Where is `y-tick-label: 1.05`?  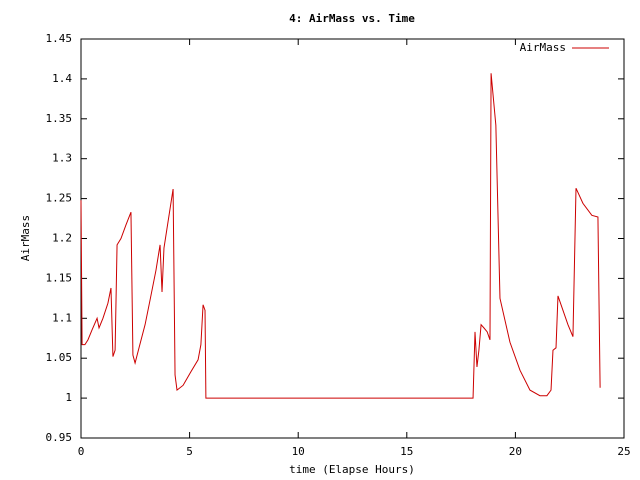 y-tick-label: 1.05 is located at coordinates (59, 357).